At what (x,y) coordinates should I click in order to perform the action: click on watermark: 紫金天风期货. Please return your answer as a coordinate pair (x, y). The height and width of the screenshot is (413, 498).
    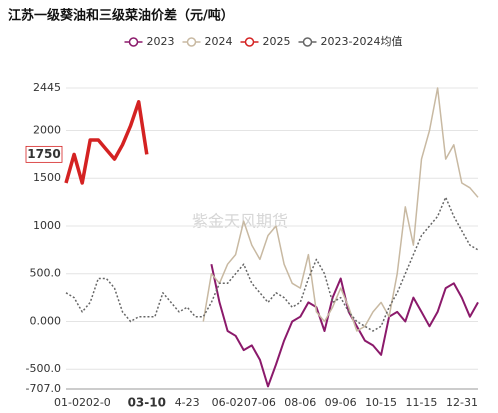
    Looking at the image, I should click on (240, 221).